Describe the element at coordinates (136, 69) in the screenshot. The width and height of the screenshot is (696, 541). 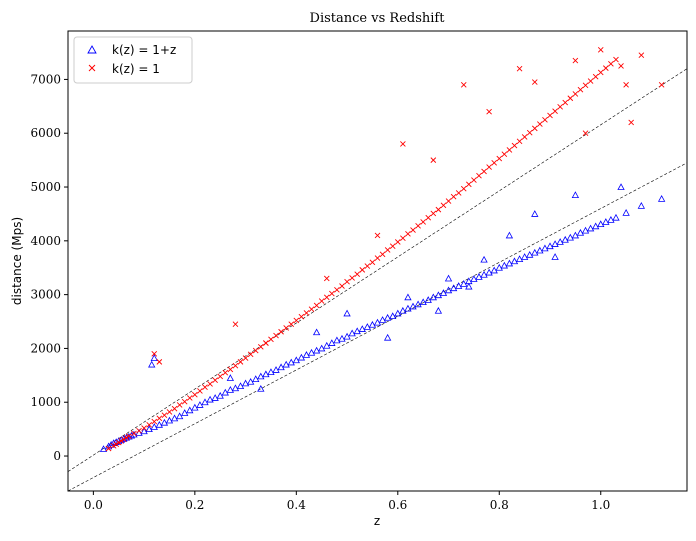
I see `legend-label-series-2: k(z) = 1` at that location.